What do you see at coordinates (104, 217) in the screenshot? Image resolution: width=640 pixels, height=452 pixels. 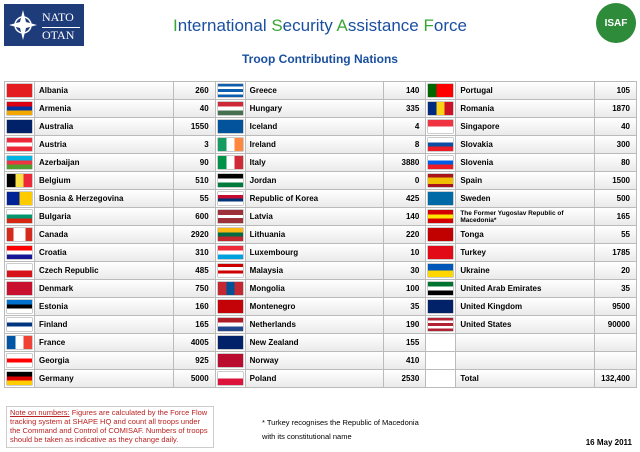 I see `country: Bulgaria` at bounding box center [104, 217].